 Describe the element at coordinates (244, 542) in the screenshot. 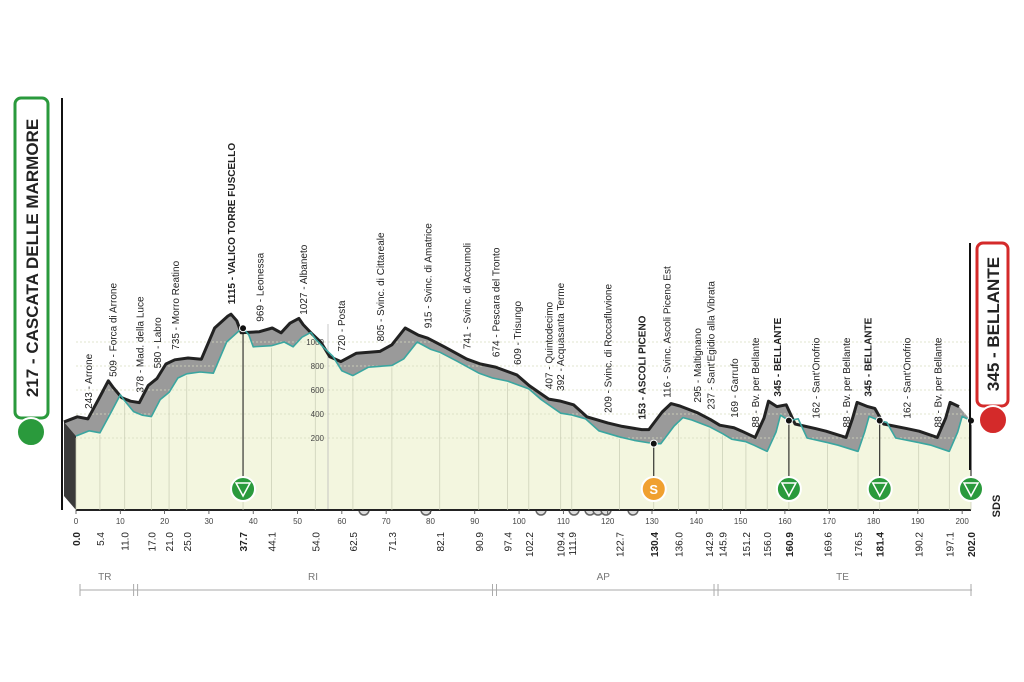

I see `km-label: 37.7` at that location.